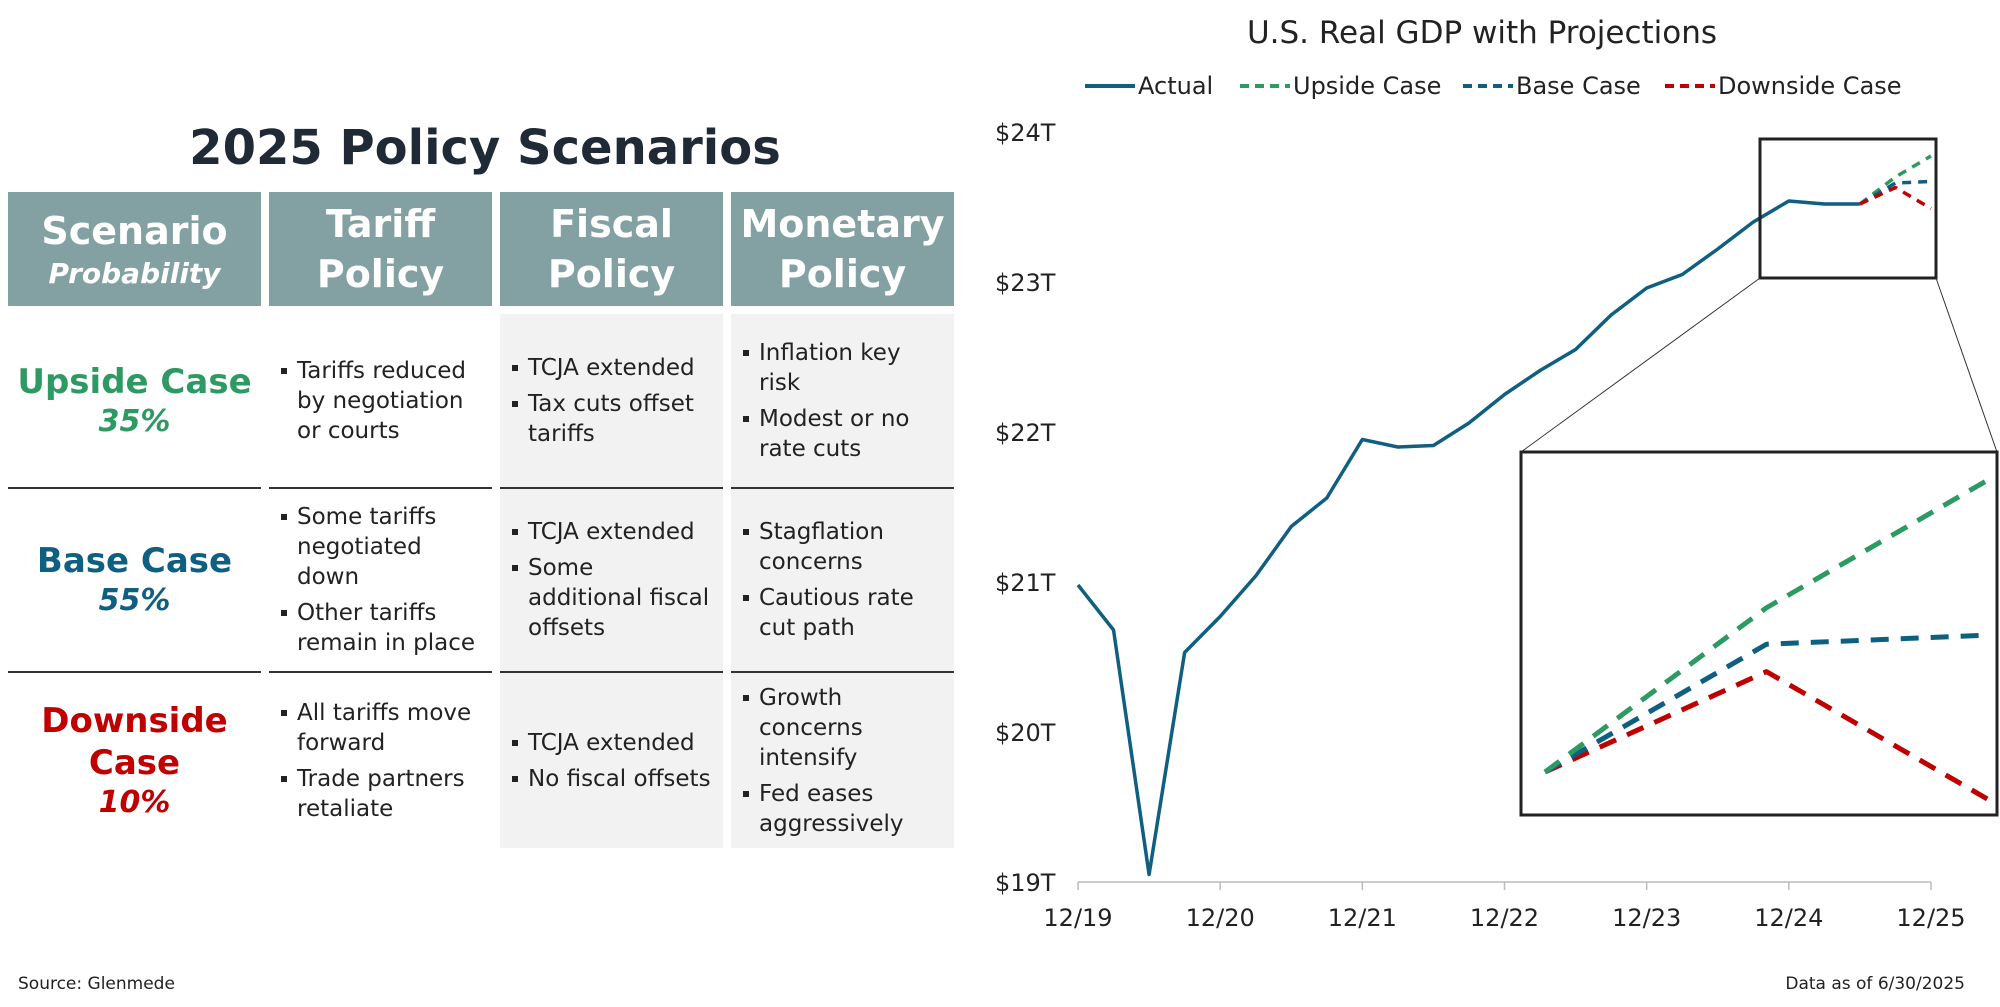 The image size is (2000, 1007). Describe the element at coordinates (1025, 583) in the screenshot. I see `y-tick-label: $21T` at that location.